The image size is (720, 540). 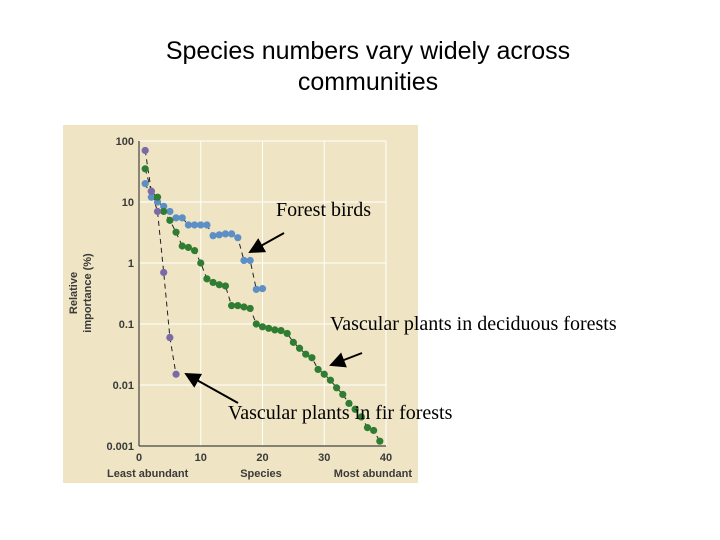 I want to click on trend-line-fir, so click(x=160, y=262).